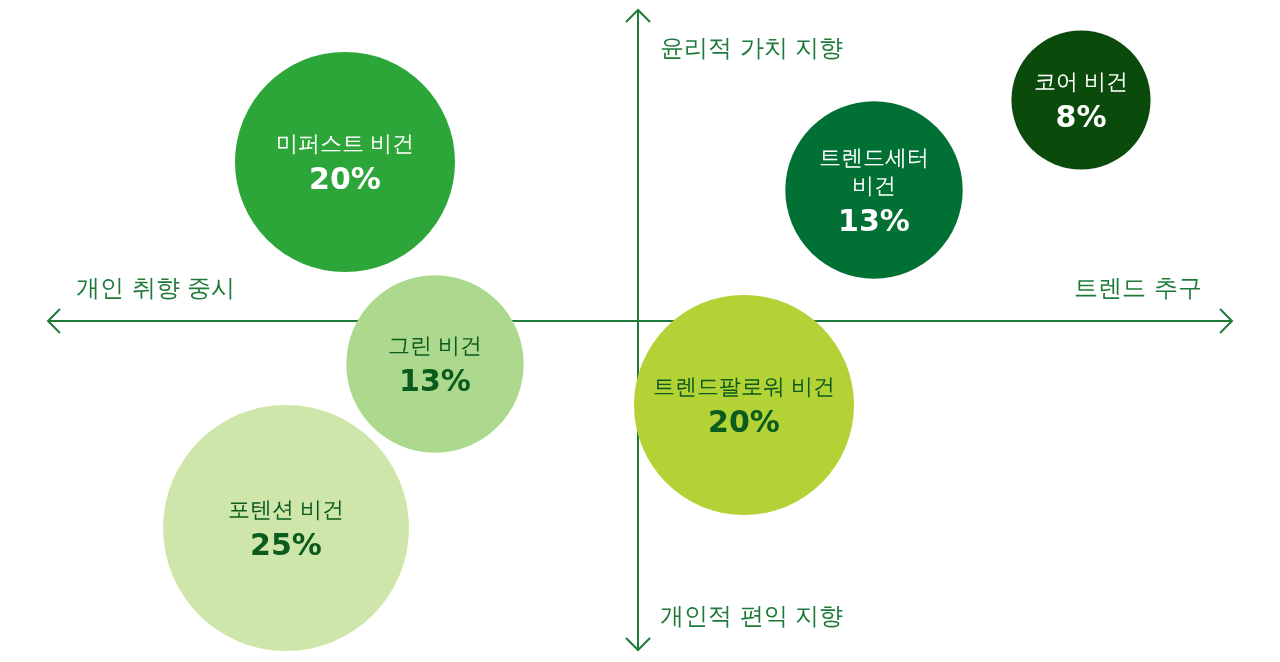 This screenshot has width=1280, height=662. I want to click on data-label: 8%, so click(1081, 116).